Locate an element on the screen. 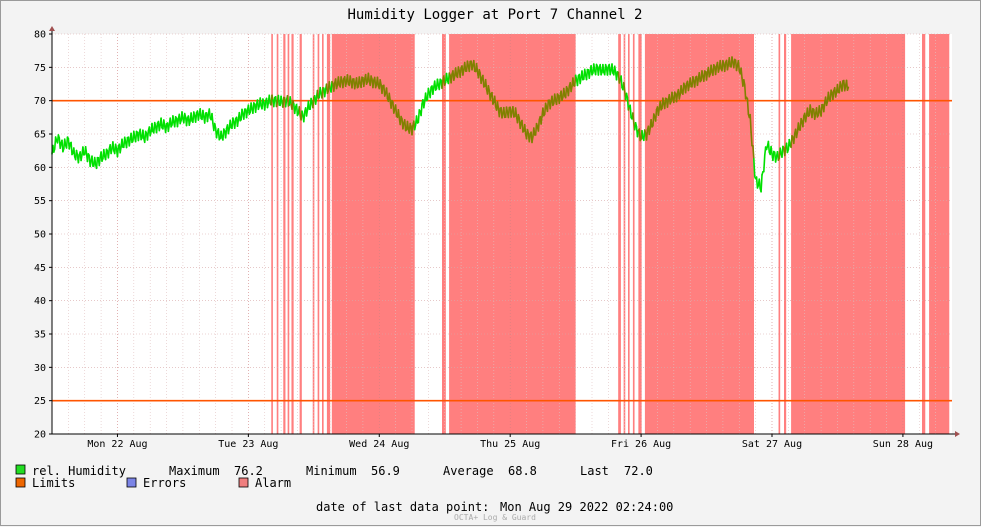 The image size is (981, 527). watermark-text: OCTA+ Log & Guard is located at coordinates (495, 517).